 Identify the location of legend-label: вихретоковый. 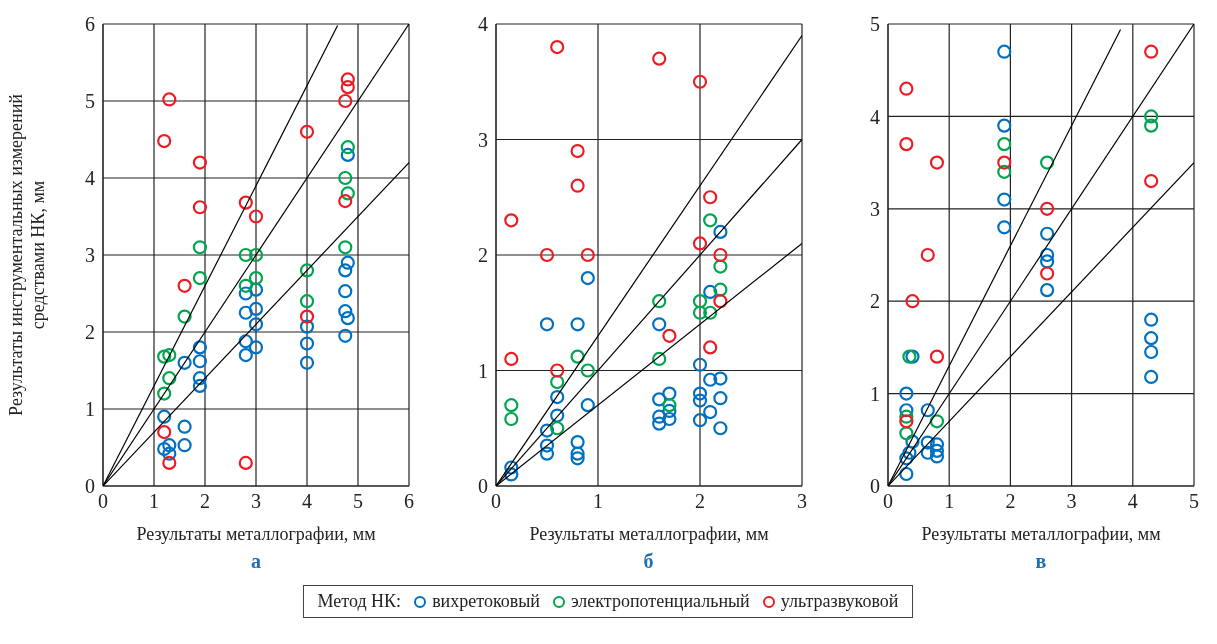
(486, 601).